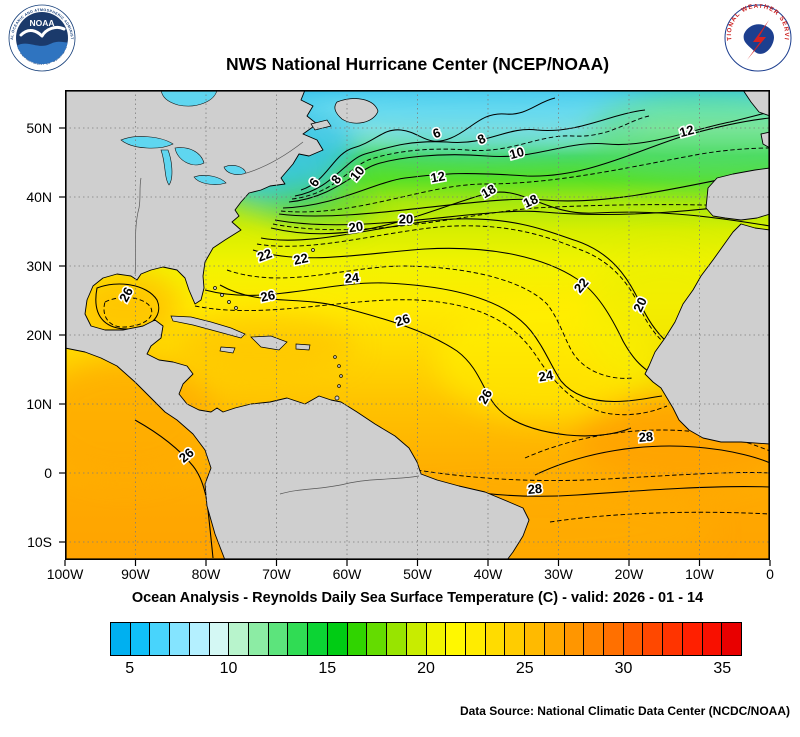  I want to click on noaa-logo-label: NOAA, so click(41, 23).